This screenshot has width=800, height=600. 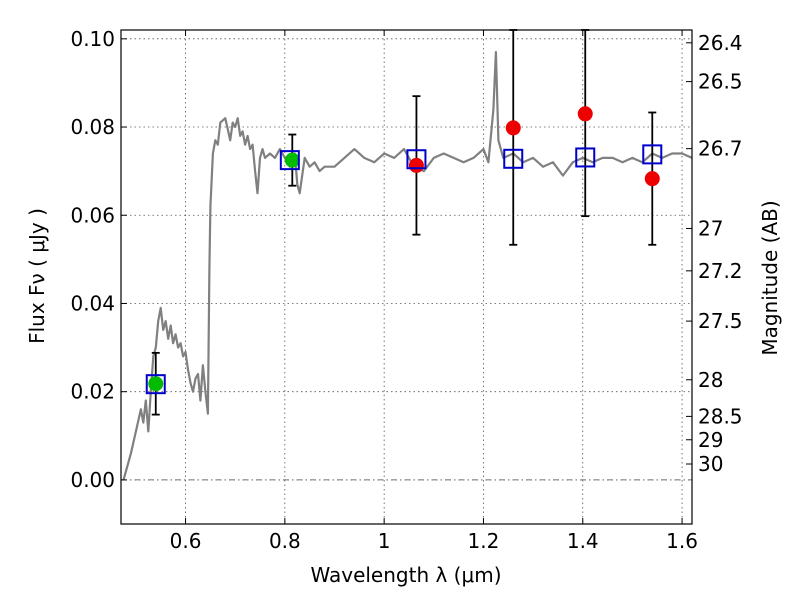 What do you see at coordinates (720, 149) in the screenshot?
I see `magnitude-tick-label: 26.7` at bounding box center [720, 149].